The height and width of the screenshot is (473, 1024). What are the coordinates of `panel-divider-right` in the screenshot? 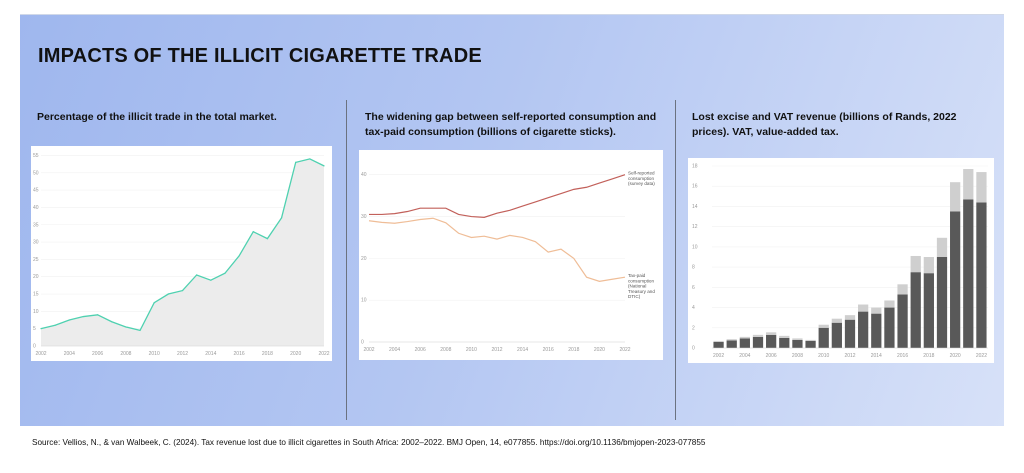 It's located at (675, 260).